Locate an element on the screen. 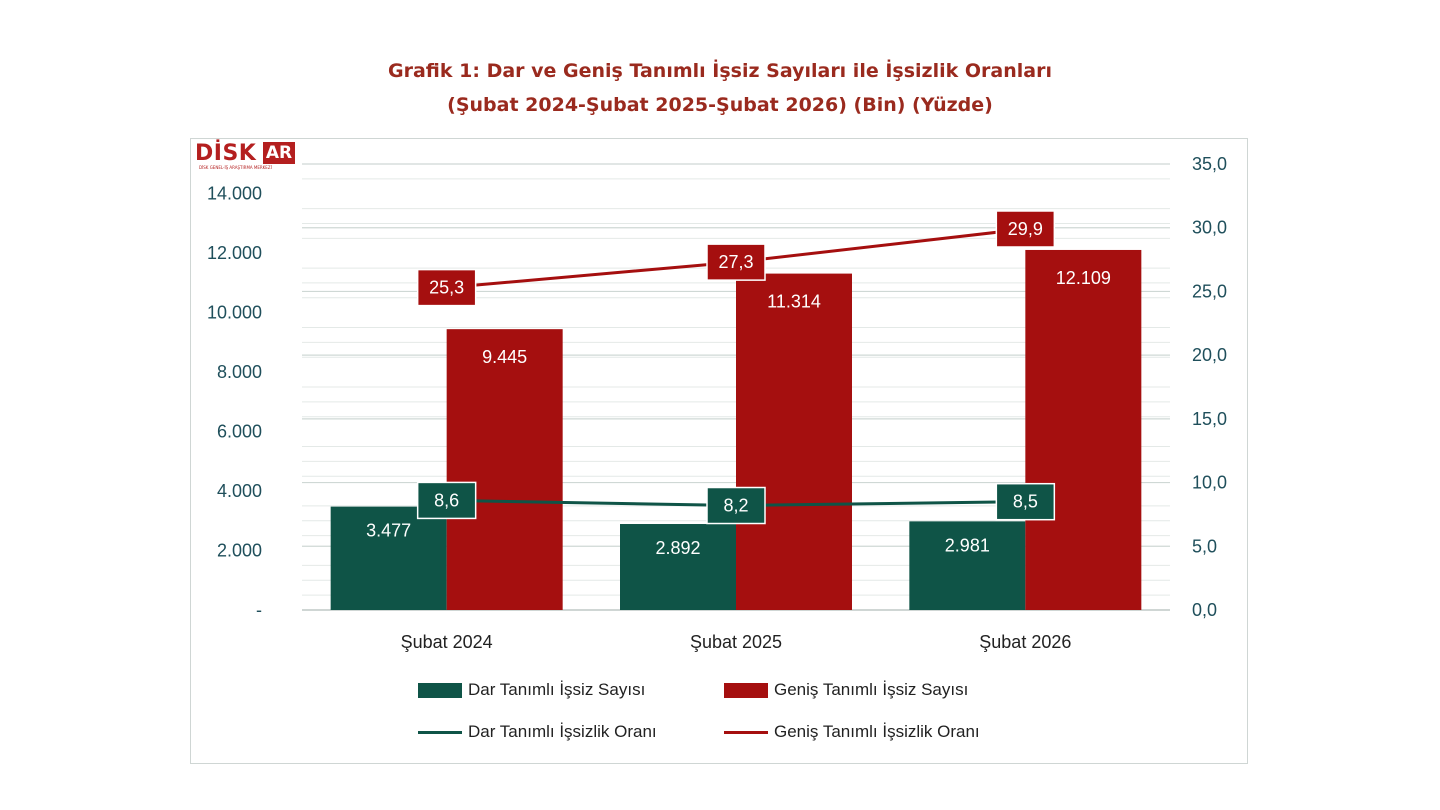  y-left-tick-label: 8.000 is located at coordinates (239, 372).